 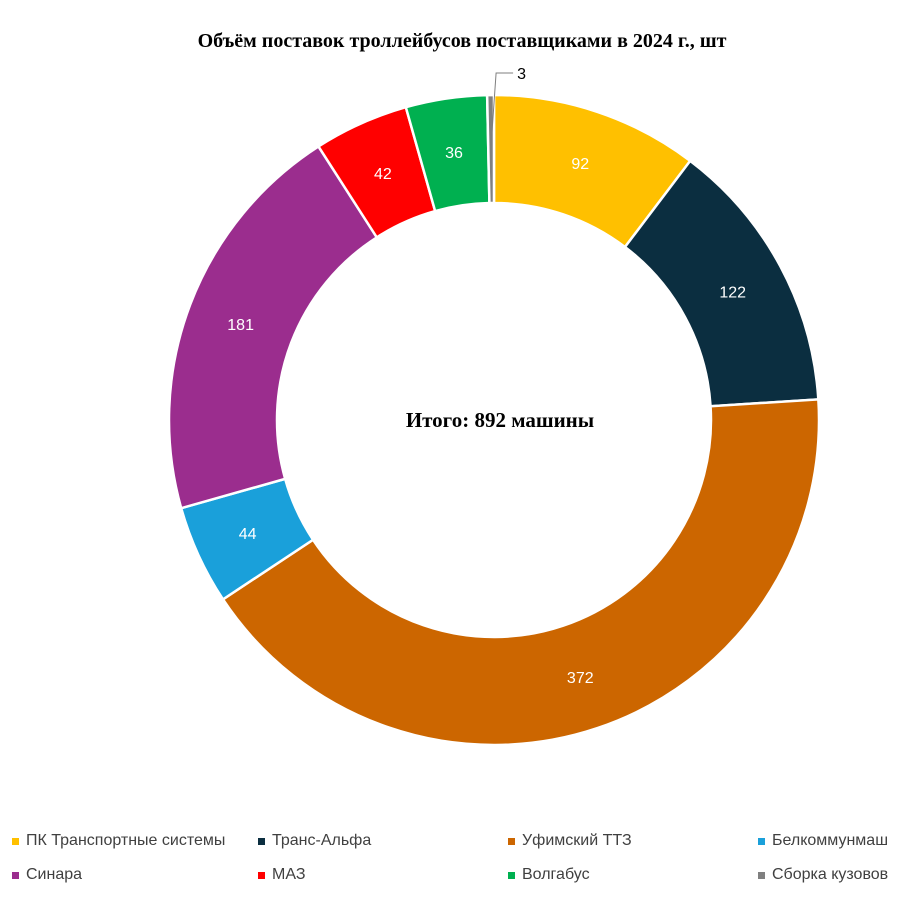 What do you see at coordinates (273, 327) in the screenshot?
I see `donut-slice` at bounding box center [273, 327].